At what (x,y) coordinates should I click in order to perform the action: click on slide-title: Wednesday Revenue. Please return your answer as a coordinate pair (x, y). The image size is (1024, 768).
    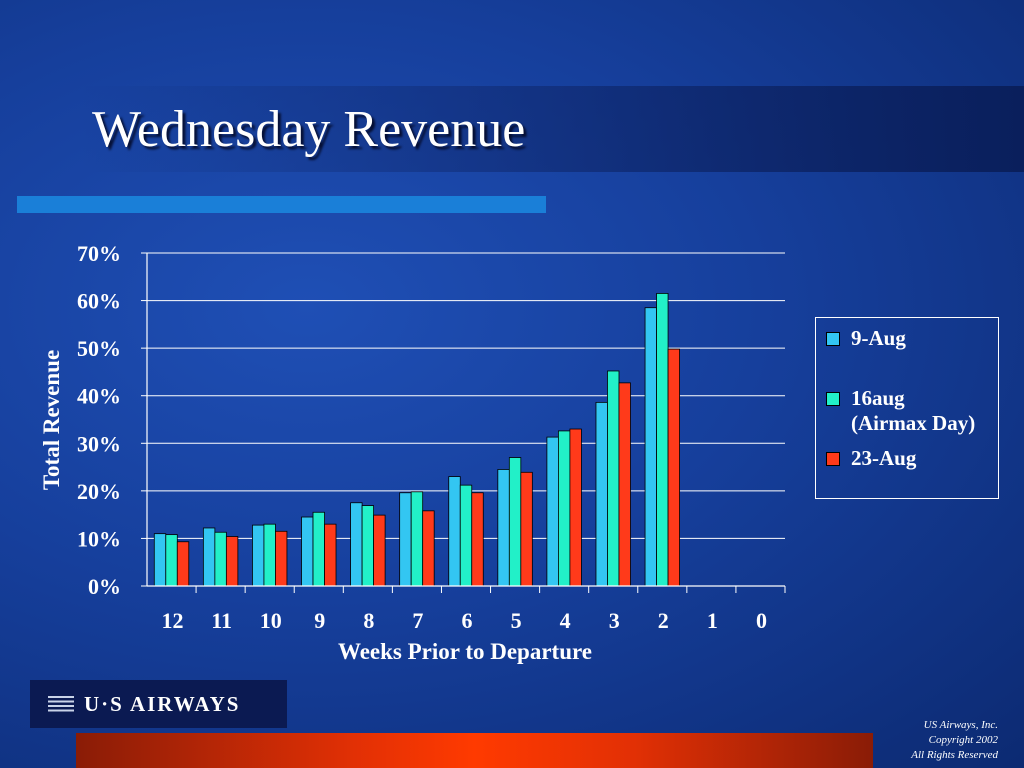
    Looking at the image, I should click on (309, 129).